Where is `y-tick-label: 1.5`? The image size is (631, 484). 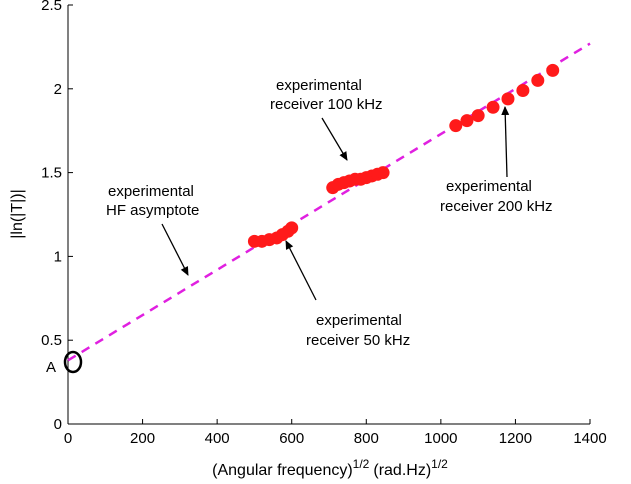
y-tick-label: 1.5 is located at coordinates (51, 173).